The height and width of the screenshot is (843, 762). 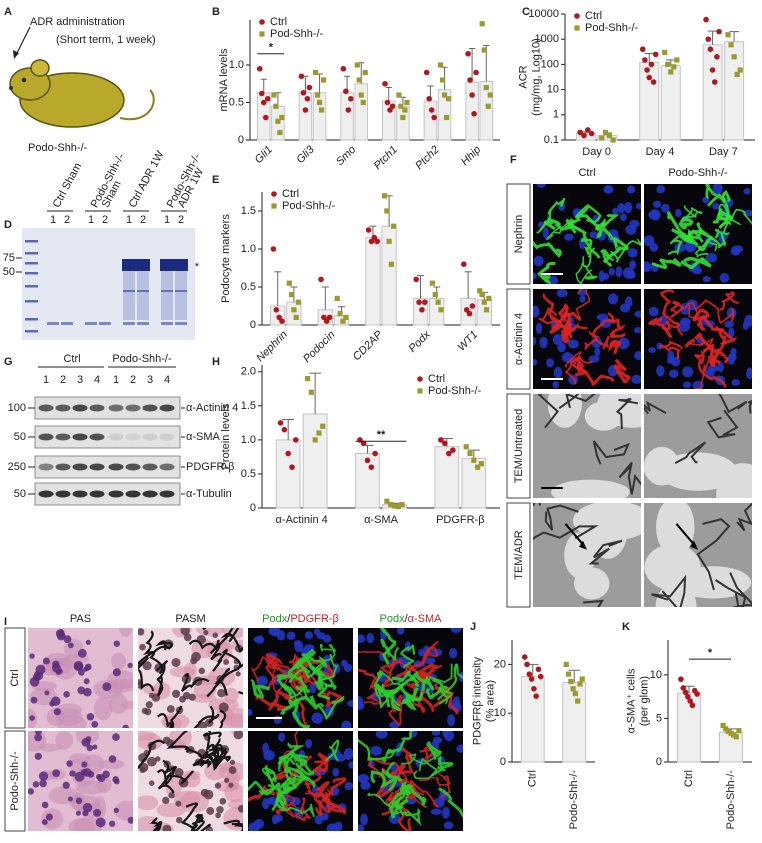 I want to click on row-label: Ctrl, so click(x=15, y=677).